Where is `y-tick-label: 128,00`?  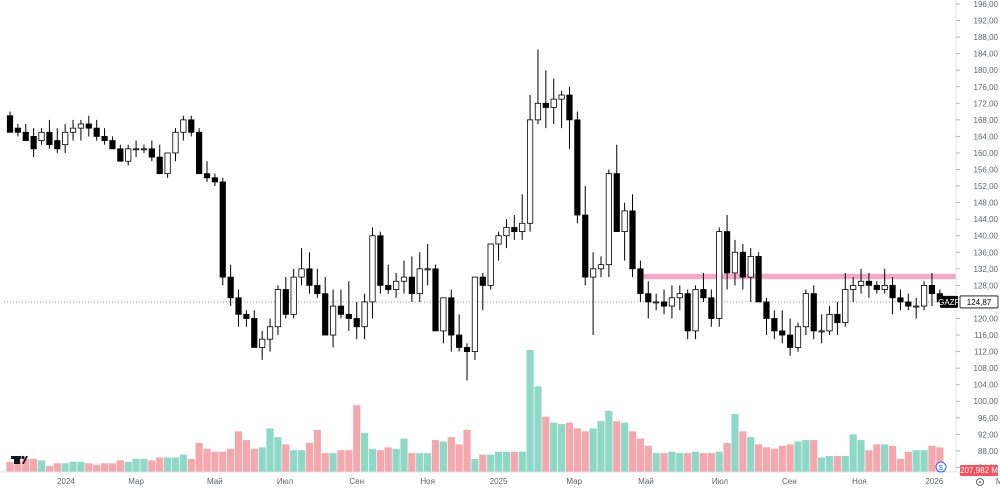
y-tick-label: 128,00 is located at coordinates (986, 285).